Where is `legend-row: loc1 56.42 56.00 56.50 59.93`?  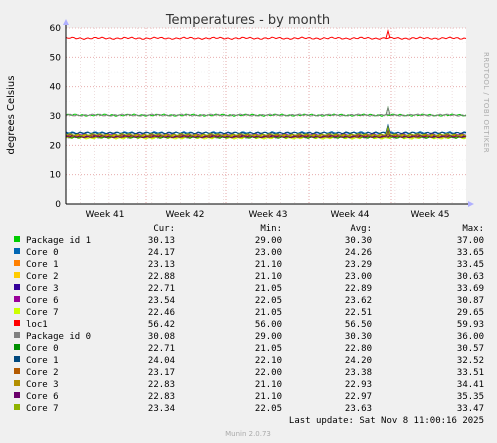 legend-row: loc1 56.42 56.00 56.50 59.93 is located at coordinates (249, 325).